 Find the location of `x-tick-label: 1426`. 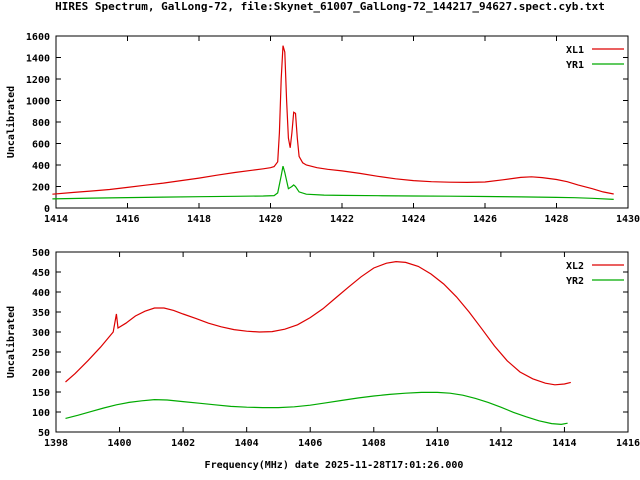

x-tick-label: 1426 is located at coordinates (485, 219).